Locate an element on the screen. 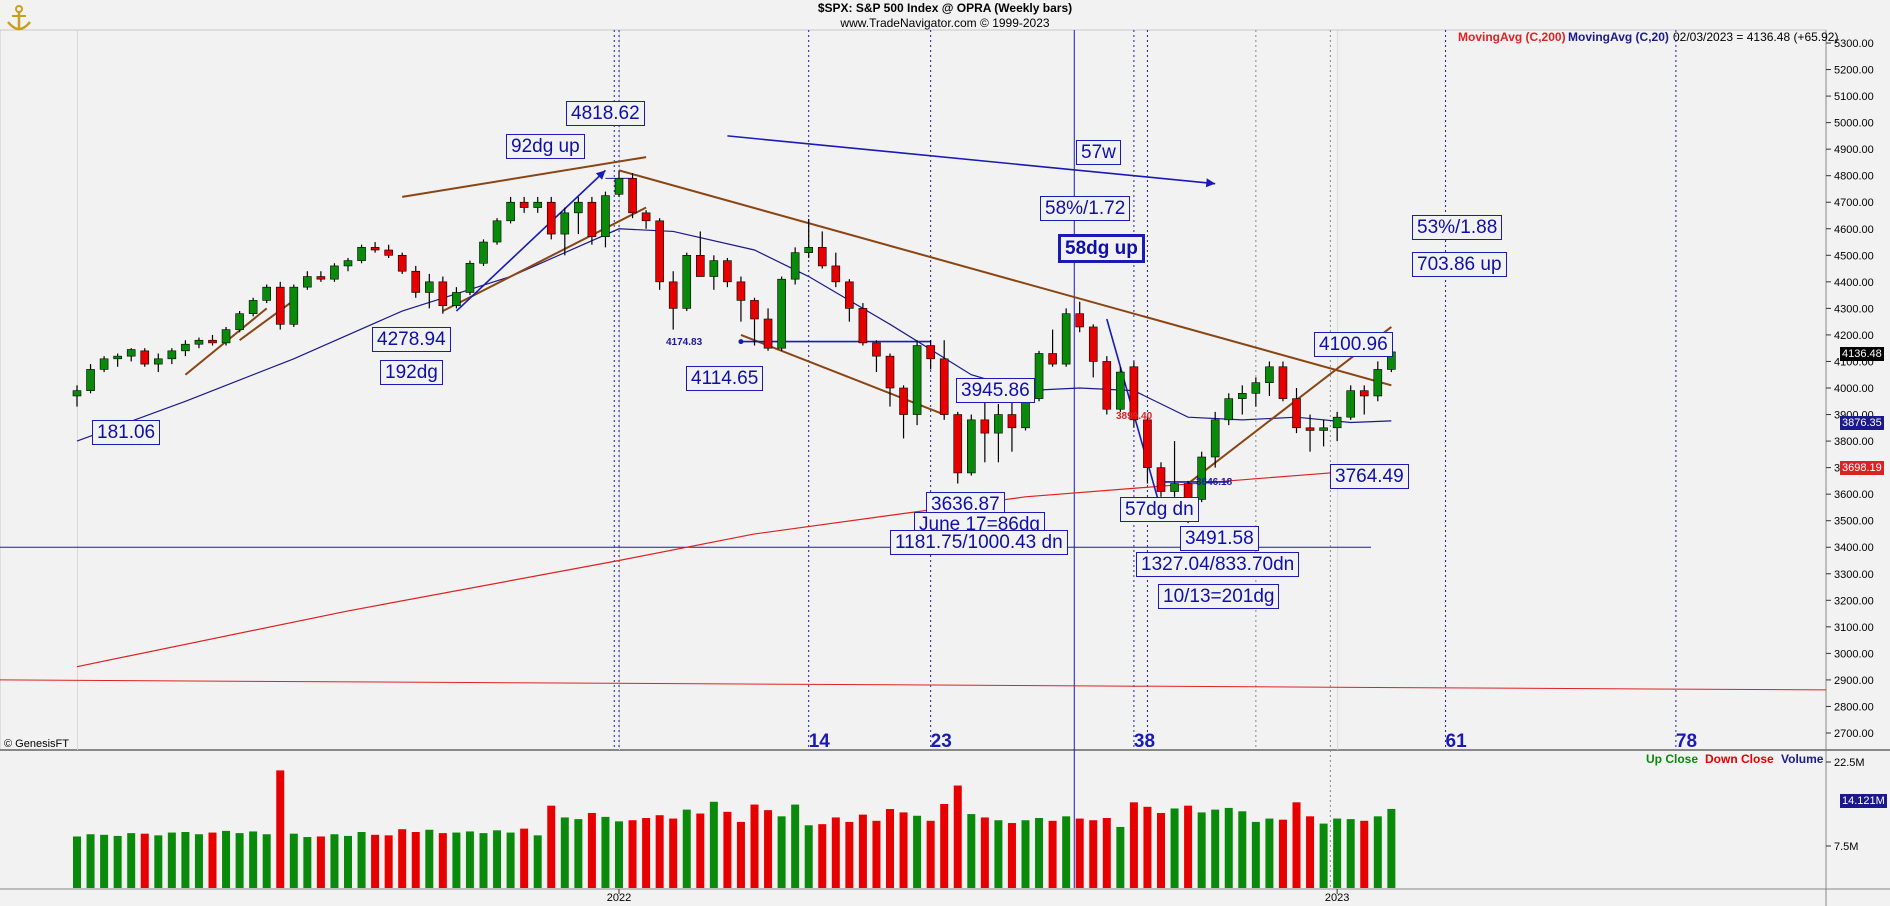  y-tick-label: 2800.00 is located at coordinates (1854, 707).